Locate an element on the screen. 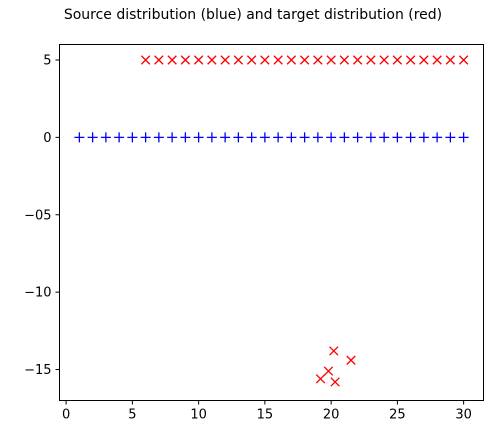 The width and height of the screenshot is (496, 433). x-tick-label: 0 is located at coordinates (66, 415).